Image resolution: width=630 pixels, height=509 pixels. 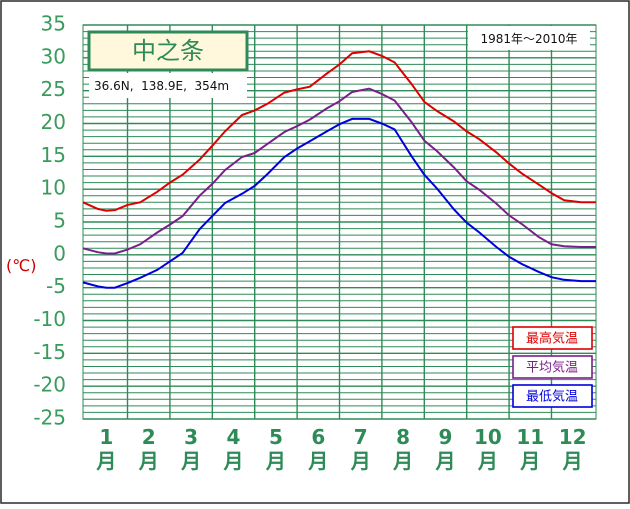 I want to click on x-tick-label: 8, so click(x=403, y=437).